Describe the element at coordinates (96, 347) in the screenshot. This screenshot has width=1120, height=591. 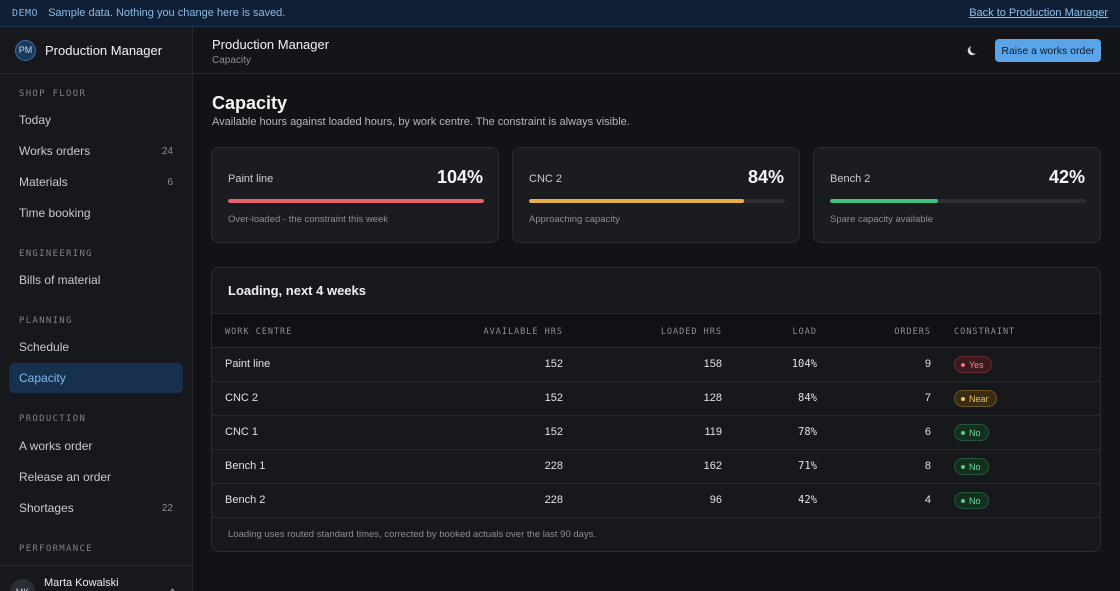
I see `sidebar-item-schedule: Schedule` at that location.